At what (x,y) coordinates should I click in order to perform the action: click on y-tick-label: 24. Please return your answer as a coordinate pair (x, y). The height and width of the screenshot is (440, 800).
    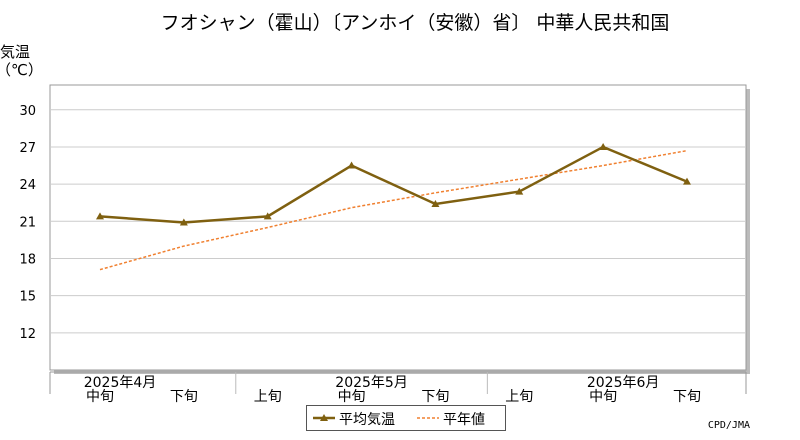
    Looking at the image, I should click on (27, 185).